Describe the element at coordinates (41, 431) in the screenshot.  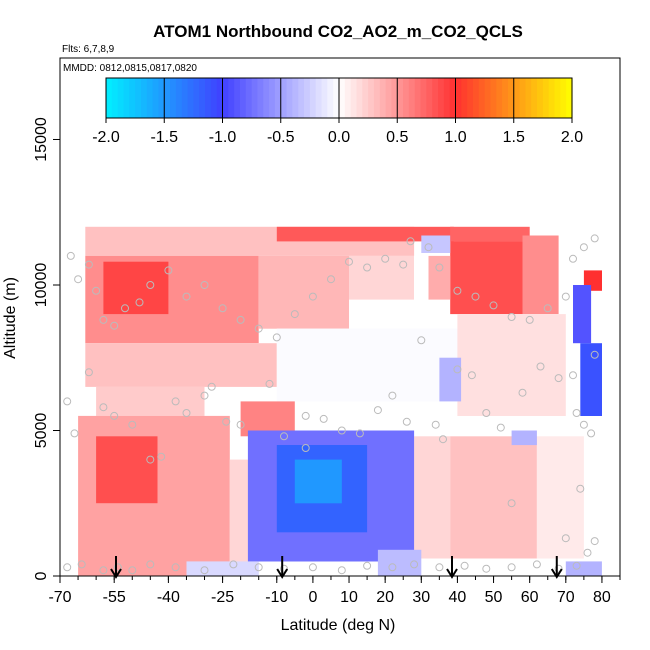
I see `y-tick-label: 5000` at that location.